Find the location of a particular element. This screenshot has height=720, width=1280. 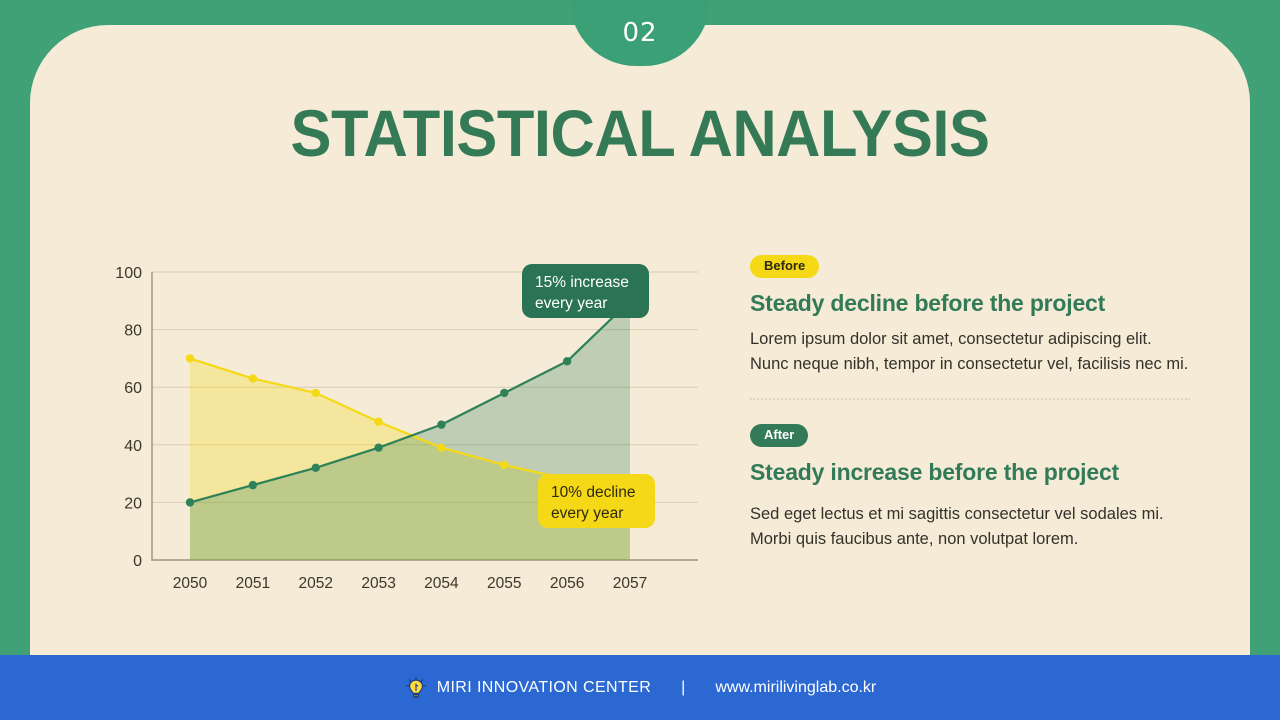

footer-org-name: MIRI INNOVATION CENTER is located at coordinates (544, 687).